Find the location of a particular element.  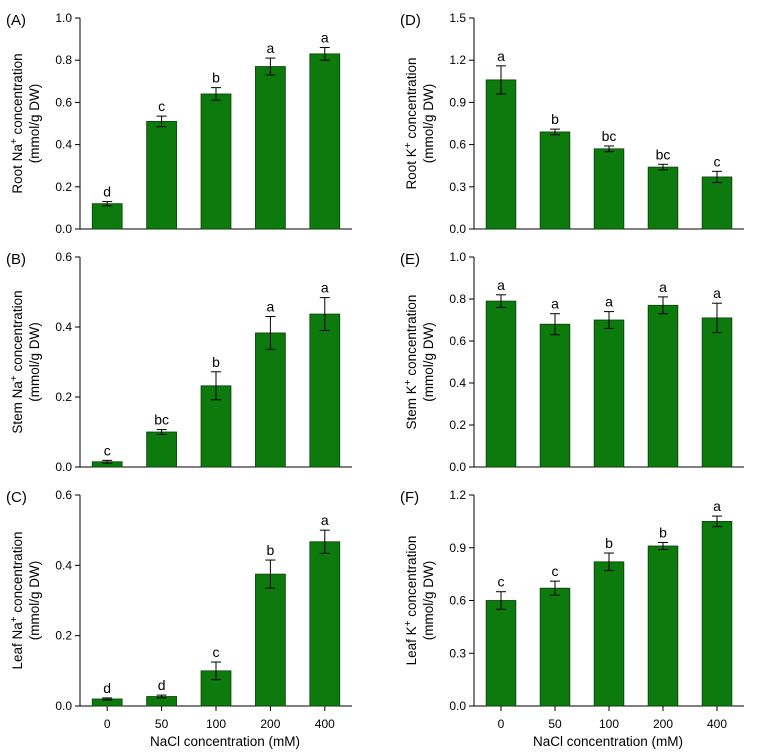

y-axis-title: Root K+ concentration is located at coordinates (411, 124).